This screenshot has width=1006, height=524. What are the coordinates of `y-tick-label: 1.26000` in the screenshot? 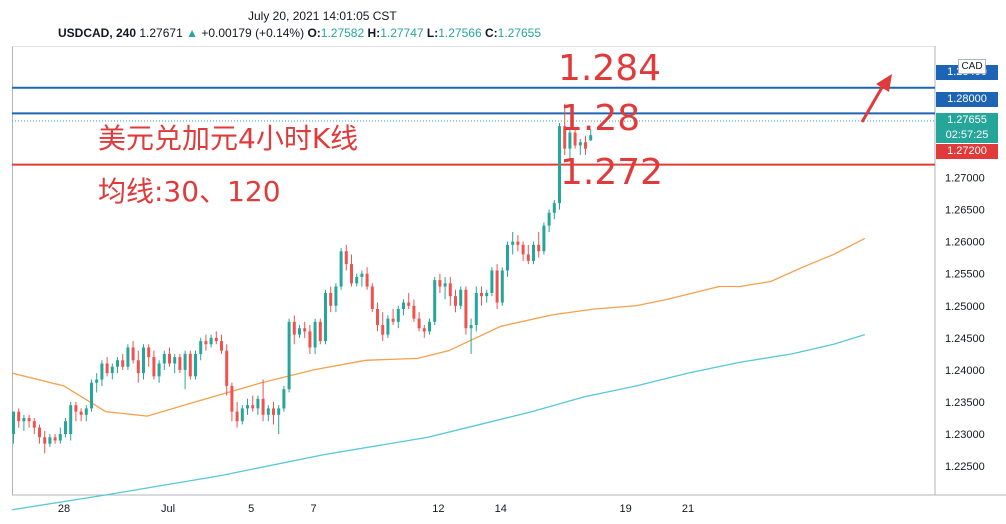 It's located at (965, 243).